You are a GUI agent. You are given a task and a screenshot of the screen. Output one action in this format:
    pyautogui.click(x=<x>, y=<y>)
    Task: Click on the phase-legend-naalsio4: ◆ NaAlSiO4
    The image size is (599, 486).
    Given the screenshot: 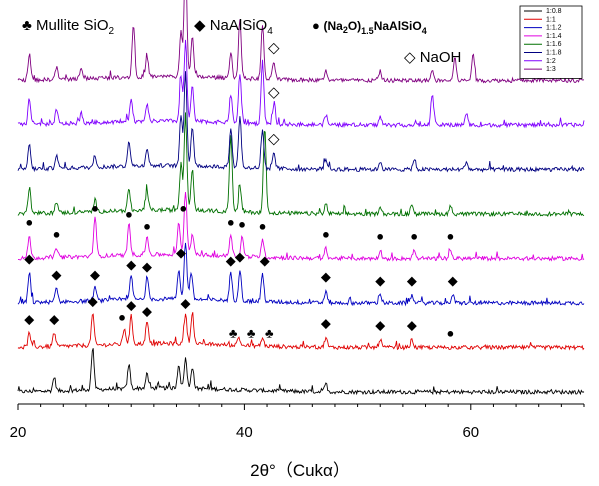 What is the action you would take?
    pyautogui.click(x=233, y=27)
    